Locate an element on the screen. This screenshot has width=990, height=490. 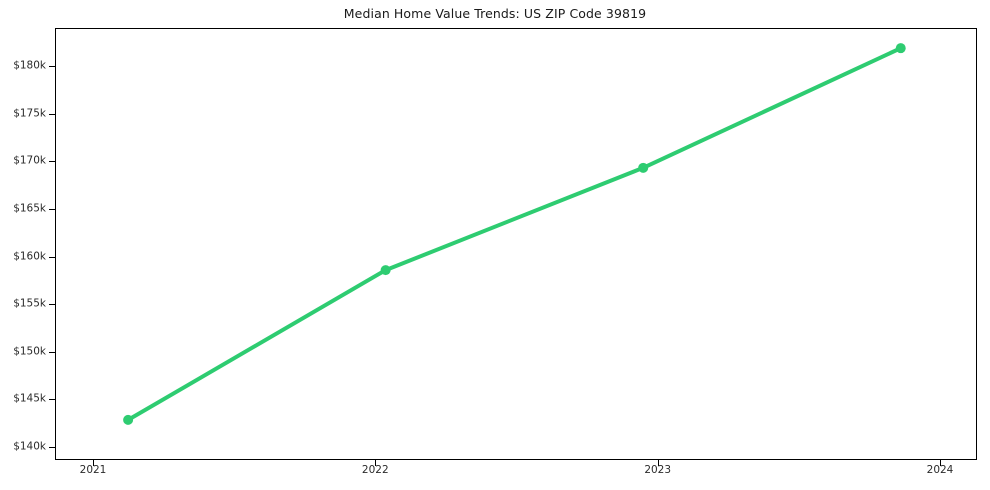
x-tick-label: 2024 is located at coordinates (940, 470).